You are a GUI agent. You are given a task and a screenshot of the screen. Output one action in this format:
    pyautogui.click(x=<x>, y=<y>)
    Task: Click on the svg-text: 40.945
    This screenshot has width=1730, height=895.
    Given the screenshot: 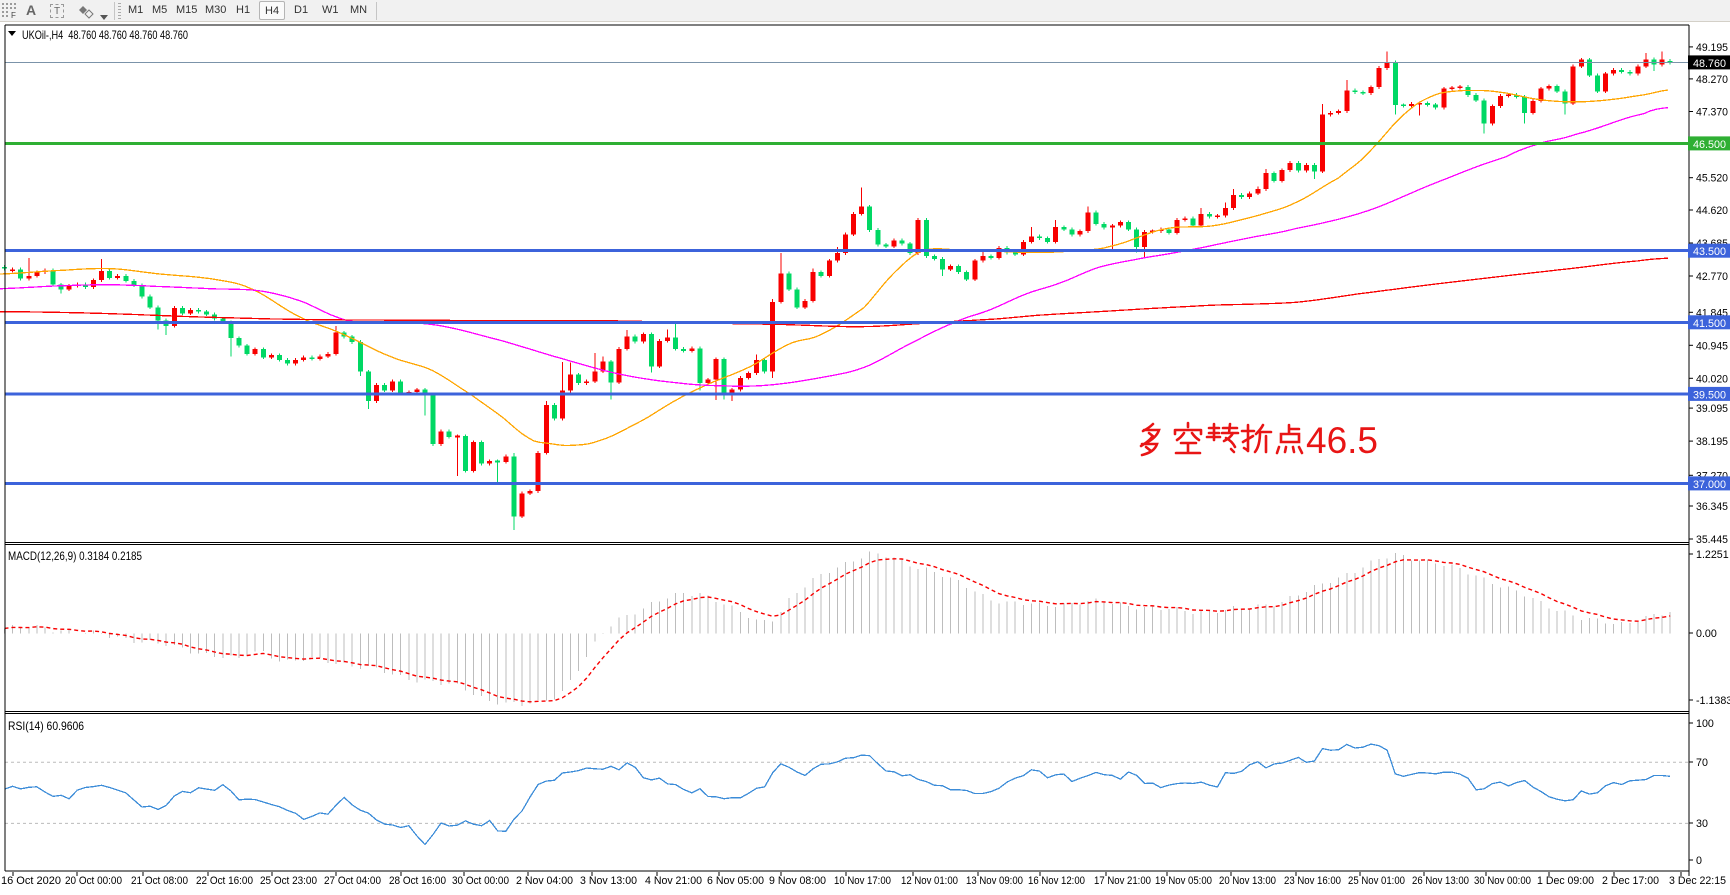 What is the action you would take?
    pyautogui.click(x=1712, y=346)
    